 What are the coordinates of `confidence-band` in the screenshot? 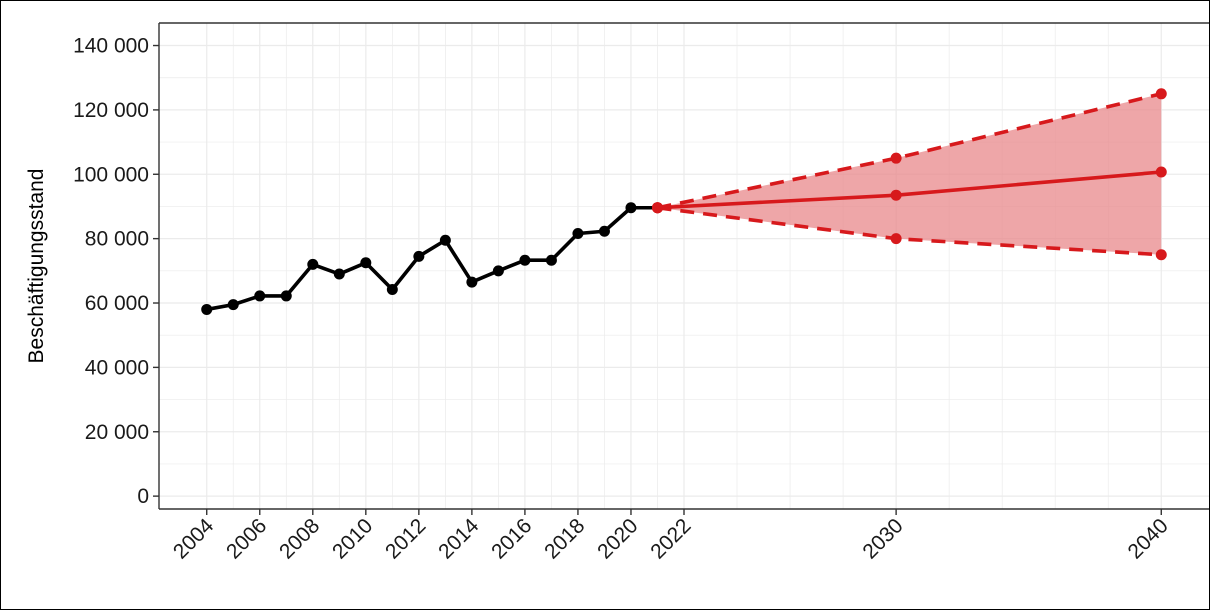 It's located at (909, 174).